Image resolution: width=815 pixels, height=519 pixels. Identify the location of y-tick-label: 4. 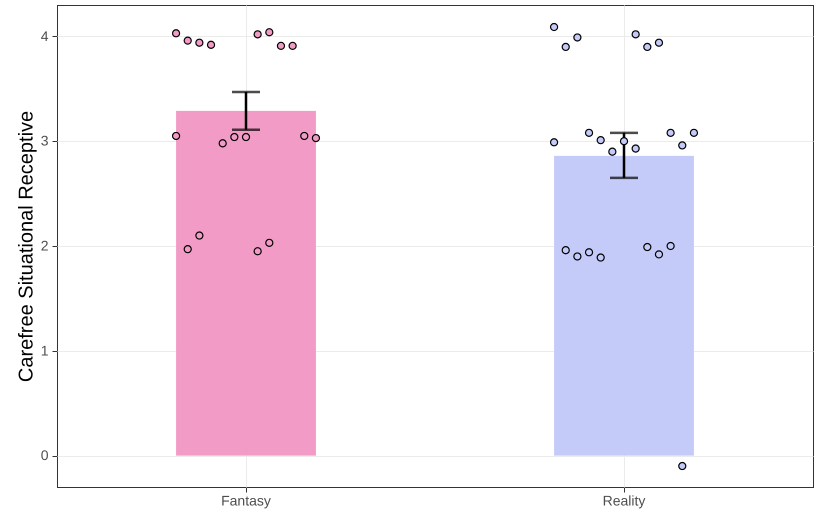
(44, 36).